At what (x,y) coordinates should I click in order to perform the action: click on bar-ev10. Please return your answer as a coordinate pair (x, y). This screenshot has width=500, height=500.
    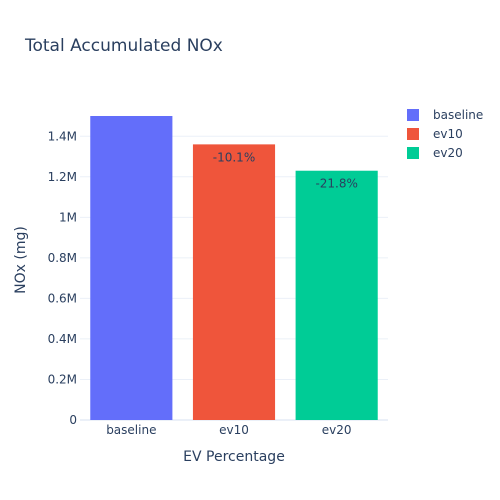
    Looking at the image, I should click on (234, 282).